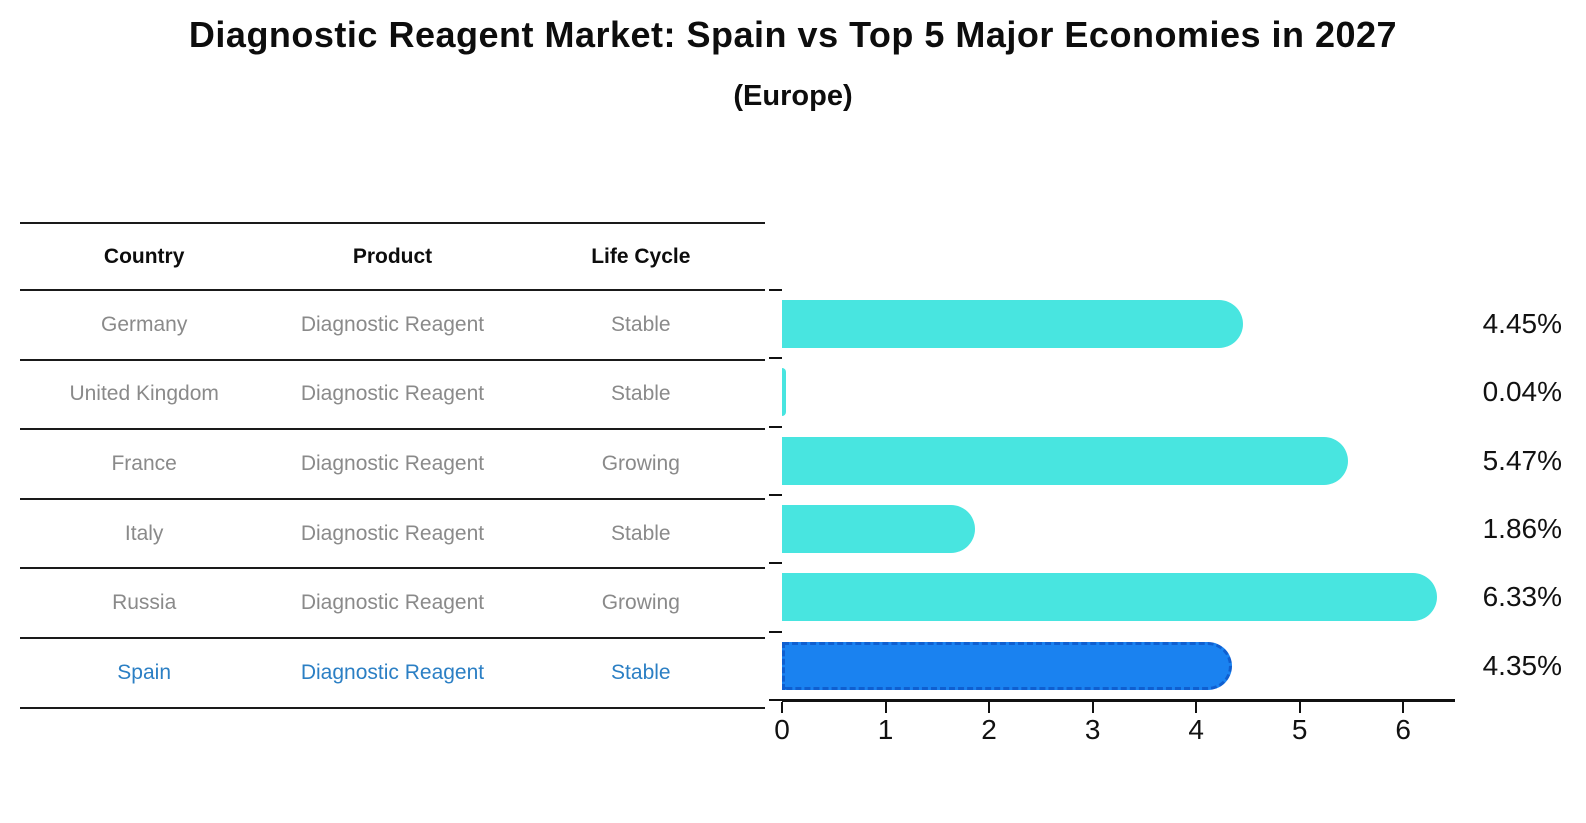 The height and width of the screenshot is (823, 1586). I want to click on bar-row-russia, so click(1118, 597).